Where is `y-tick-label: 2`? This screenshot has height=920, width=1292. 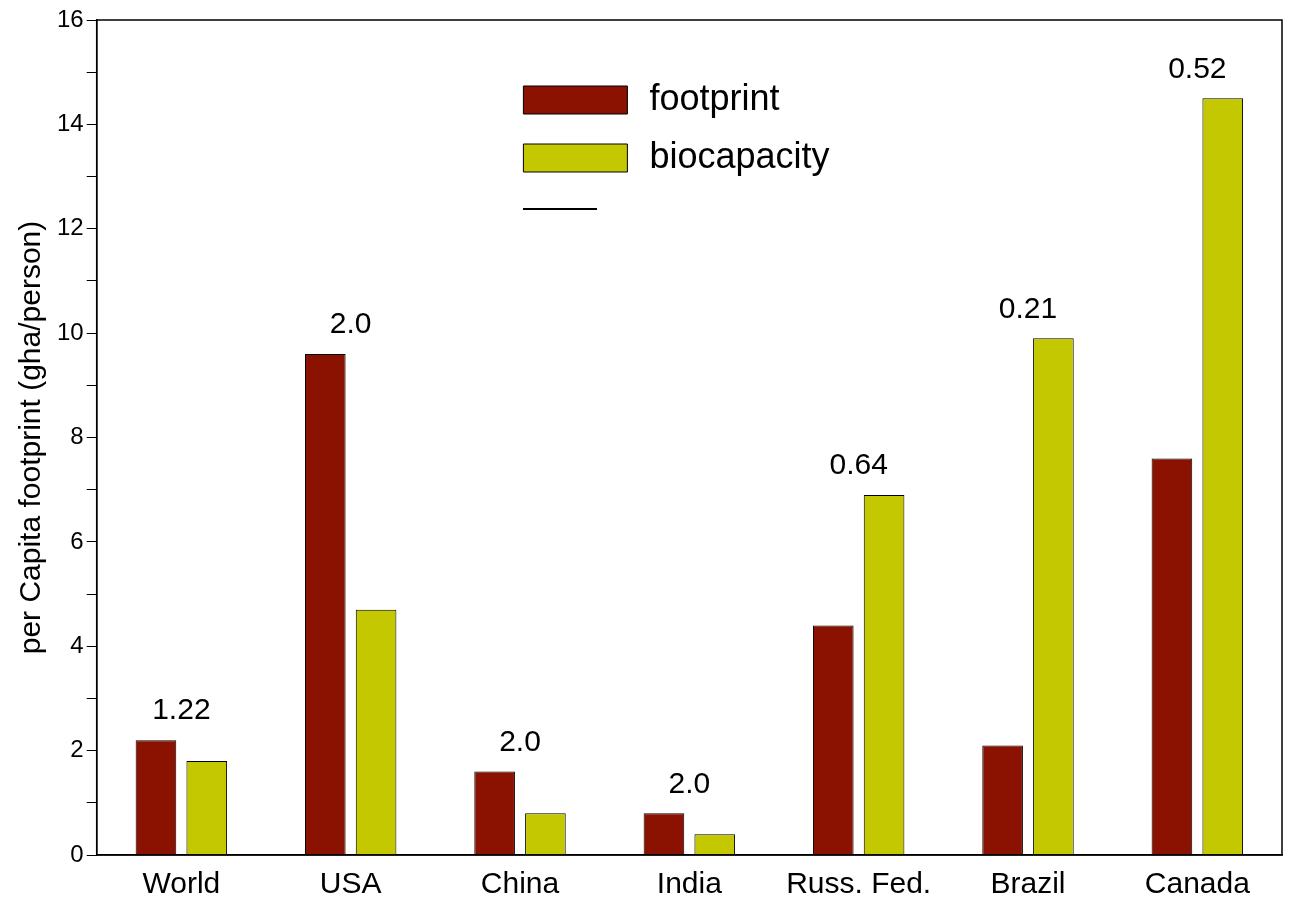
y-tick-label: 2 is located at coordinates (77, 749).